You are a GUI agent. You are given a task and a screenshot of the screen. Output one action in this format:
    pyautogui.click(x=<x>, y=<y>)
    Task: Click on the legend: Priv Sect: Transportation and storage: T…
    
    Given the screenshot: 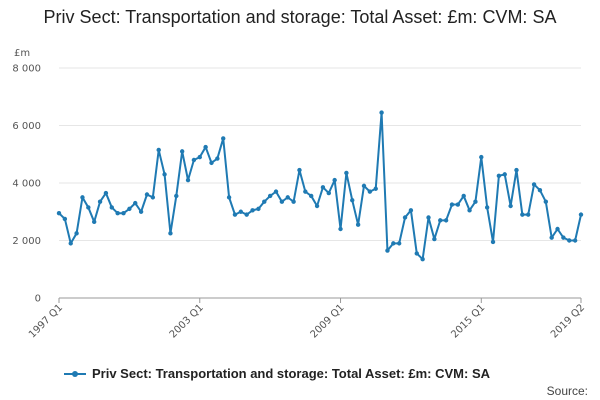 What is the action you would take?
    pyautogui.click(x=277, y=373)
    